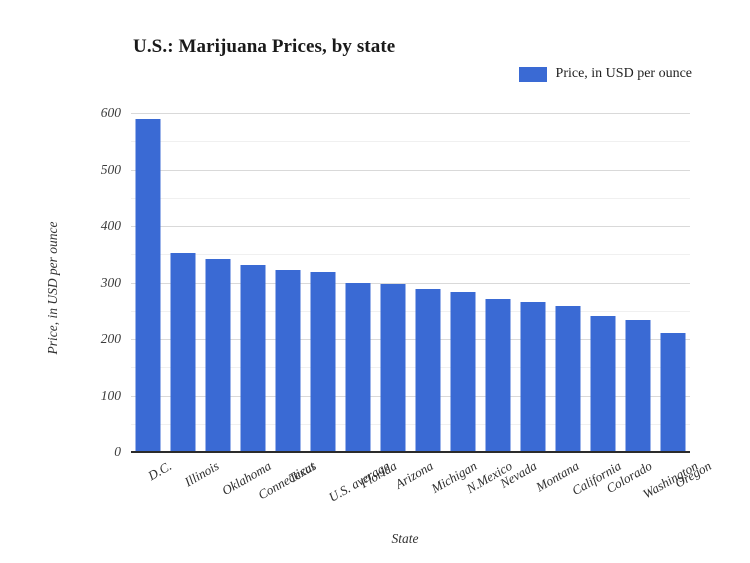 The image size is (750, 563). I want to click on y-axis-tick-label: 0, so click(117, 451).